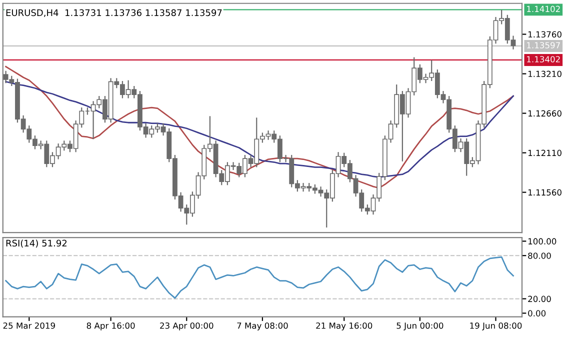  What do you see at coordinates (259, 277) in the screenshot?
I see `line-series` at bounding box center [259, 277].